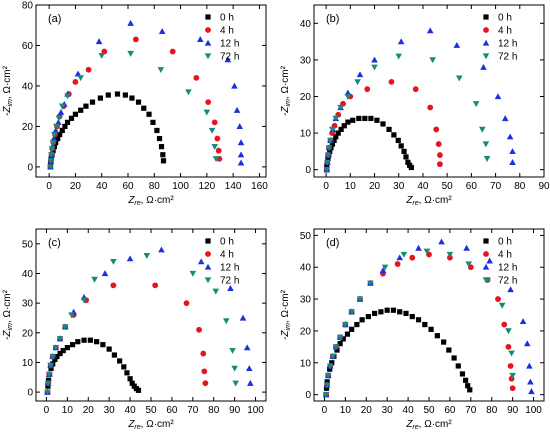 This screenshot has height=437, width=550. What do you see at coordinates (505, 31) in the screenshot?
I see `legend-label: 4 h` at bounding box center [505, 31].